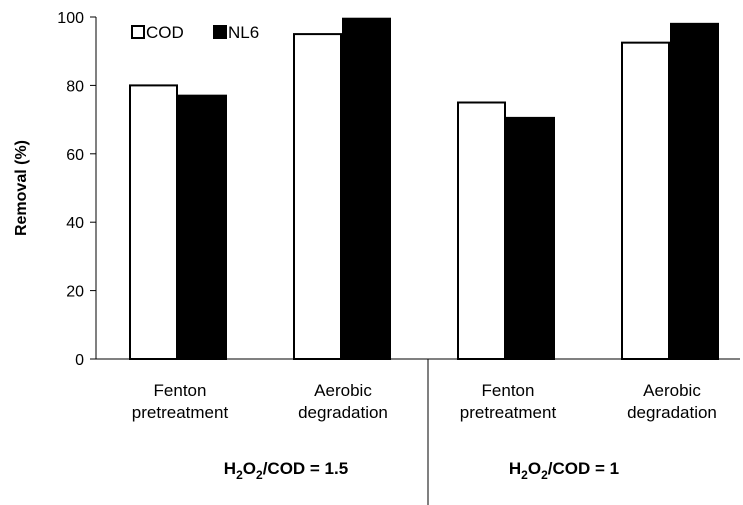 The width and height of the screenshot is (743, 505). Describe the element at coordinates (79, 360) in the screenshot. I see `y-tick-label: 0` at that location.